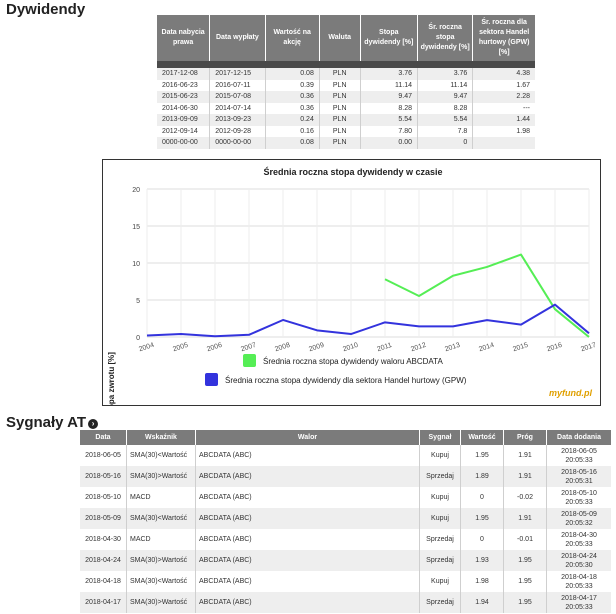  Describe the element at coordinates (350, 348) in the screenshot. I see `x-tick-label: 2010` at that location.